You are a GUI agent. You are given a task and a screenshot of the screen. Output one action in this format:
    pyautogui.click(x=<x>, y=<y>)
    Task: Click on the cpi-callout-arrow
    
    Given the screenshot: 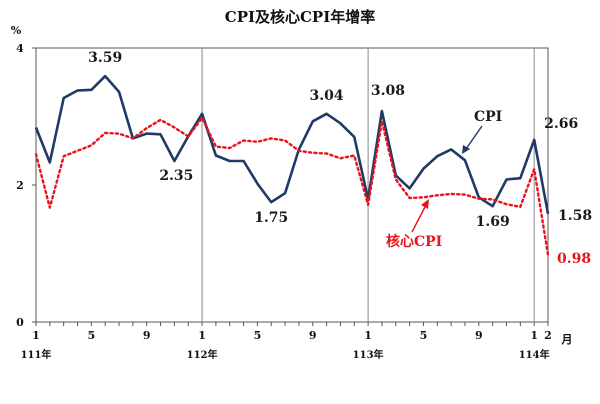 What is the action you would take?
    pyautogui.click(x=474, y=137)
    